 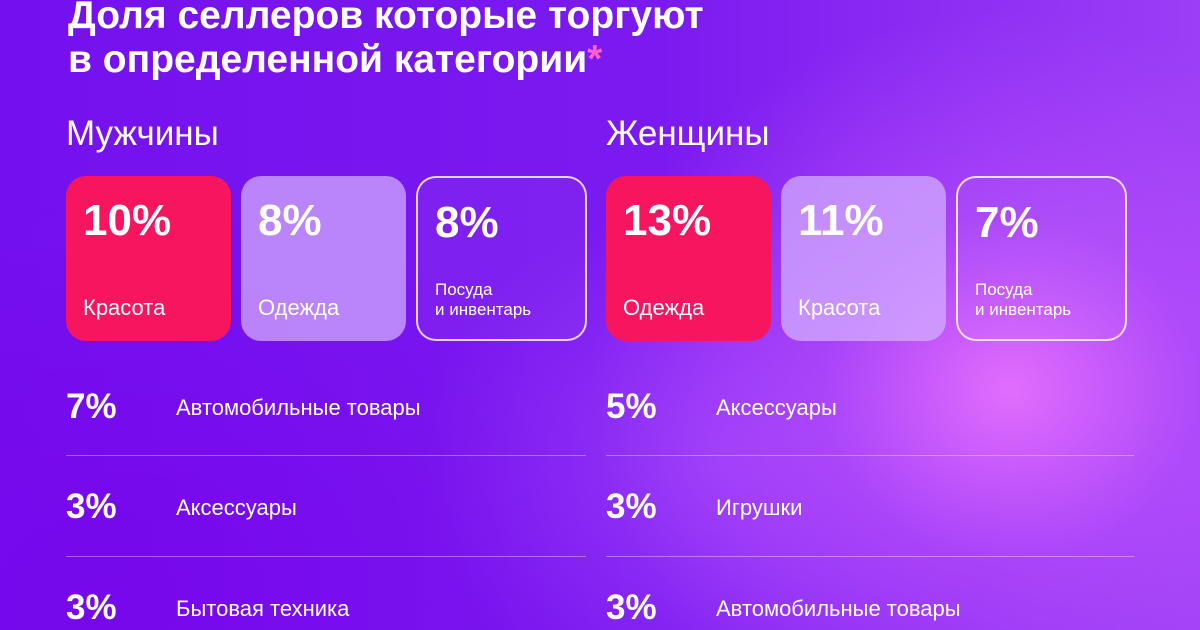 What do you see at coordinates (91, 406) in the screenshot?
I see `list-value: 7%` at bounding box center [91, 406].